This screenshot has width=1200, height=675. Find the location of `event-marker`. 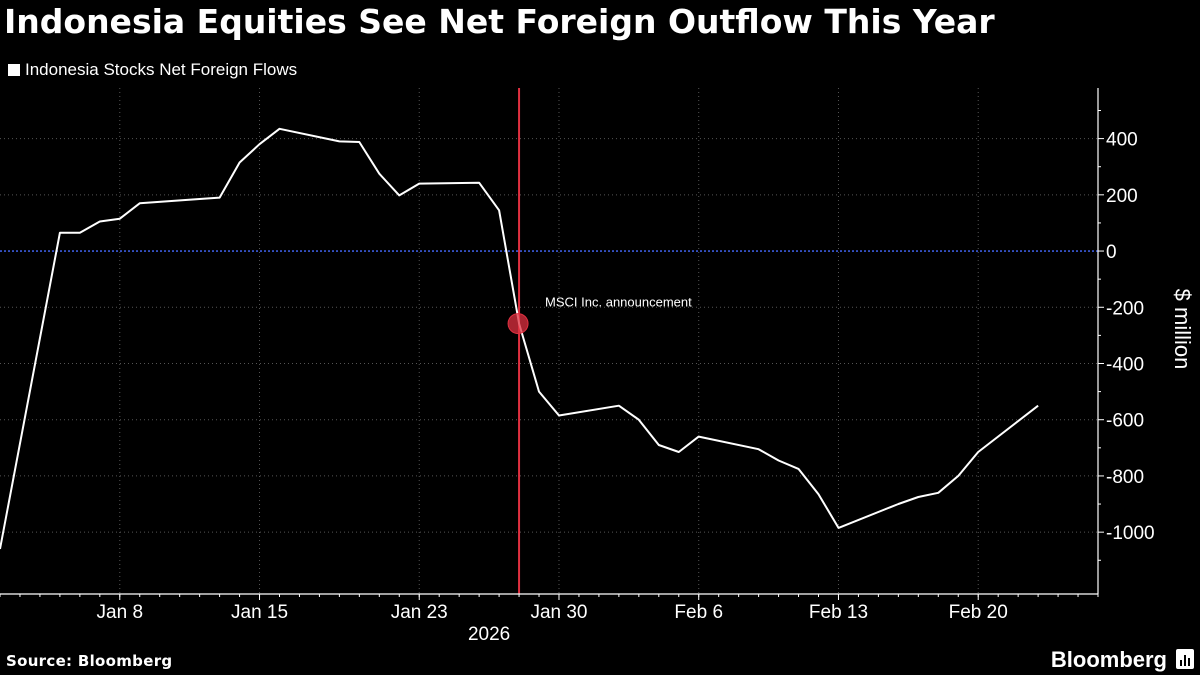

event-marker is located at coordinates (518, 324).